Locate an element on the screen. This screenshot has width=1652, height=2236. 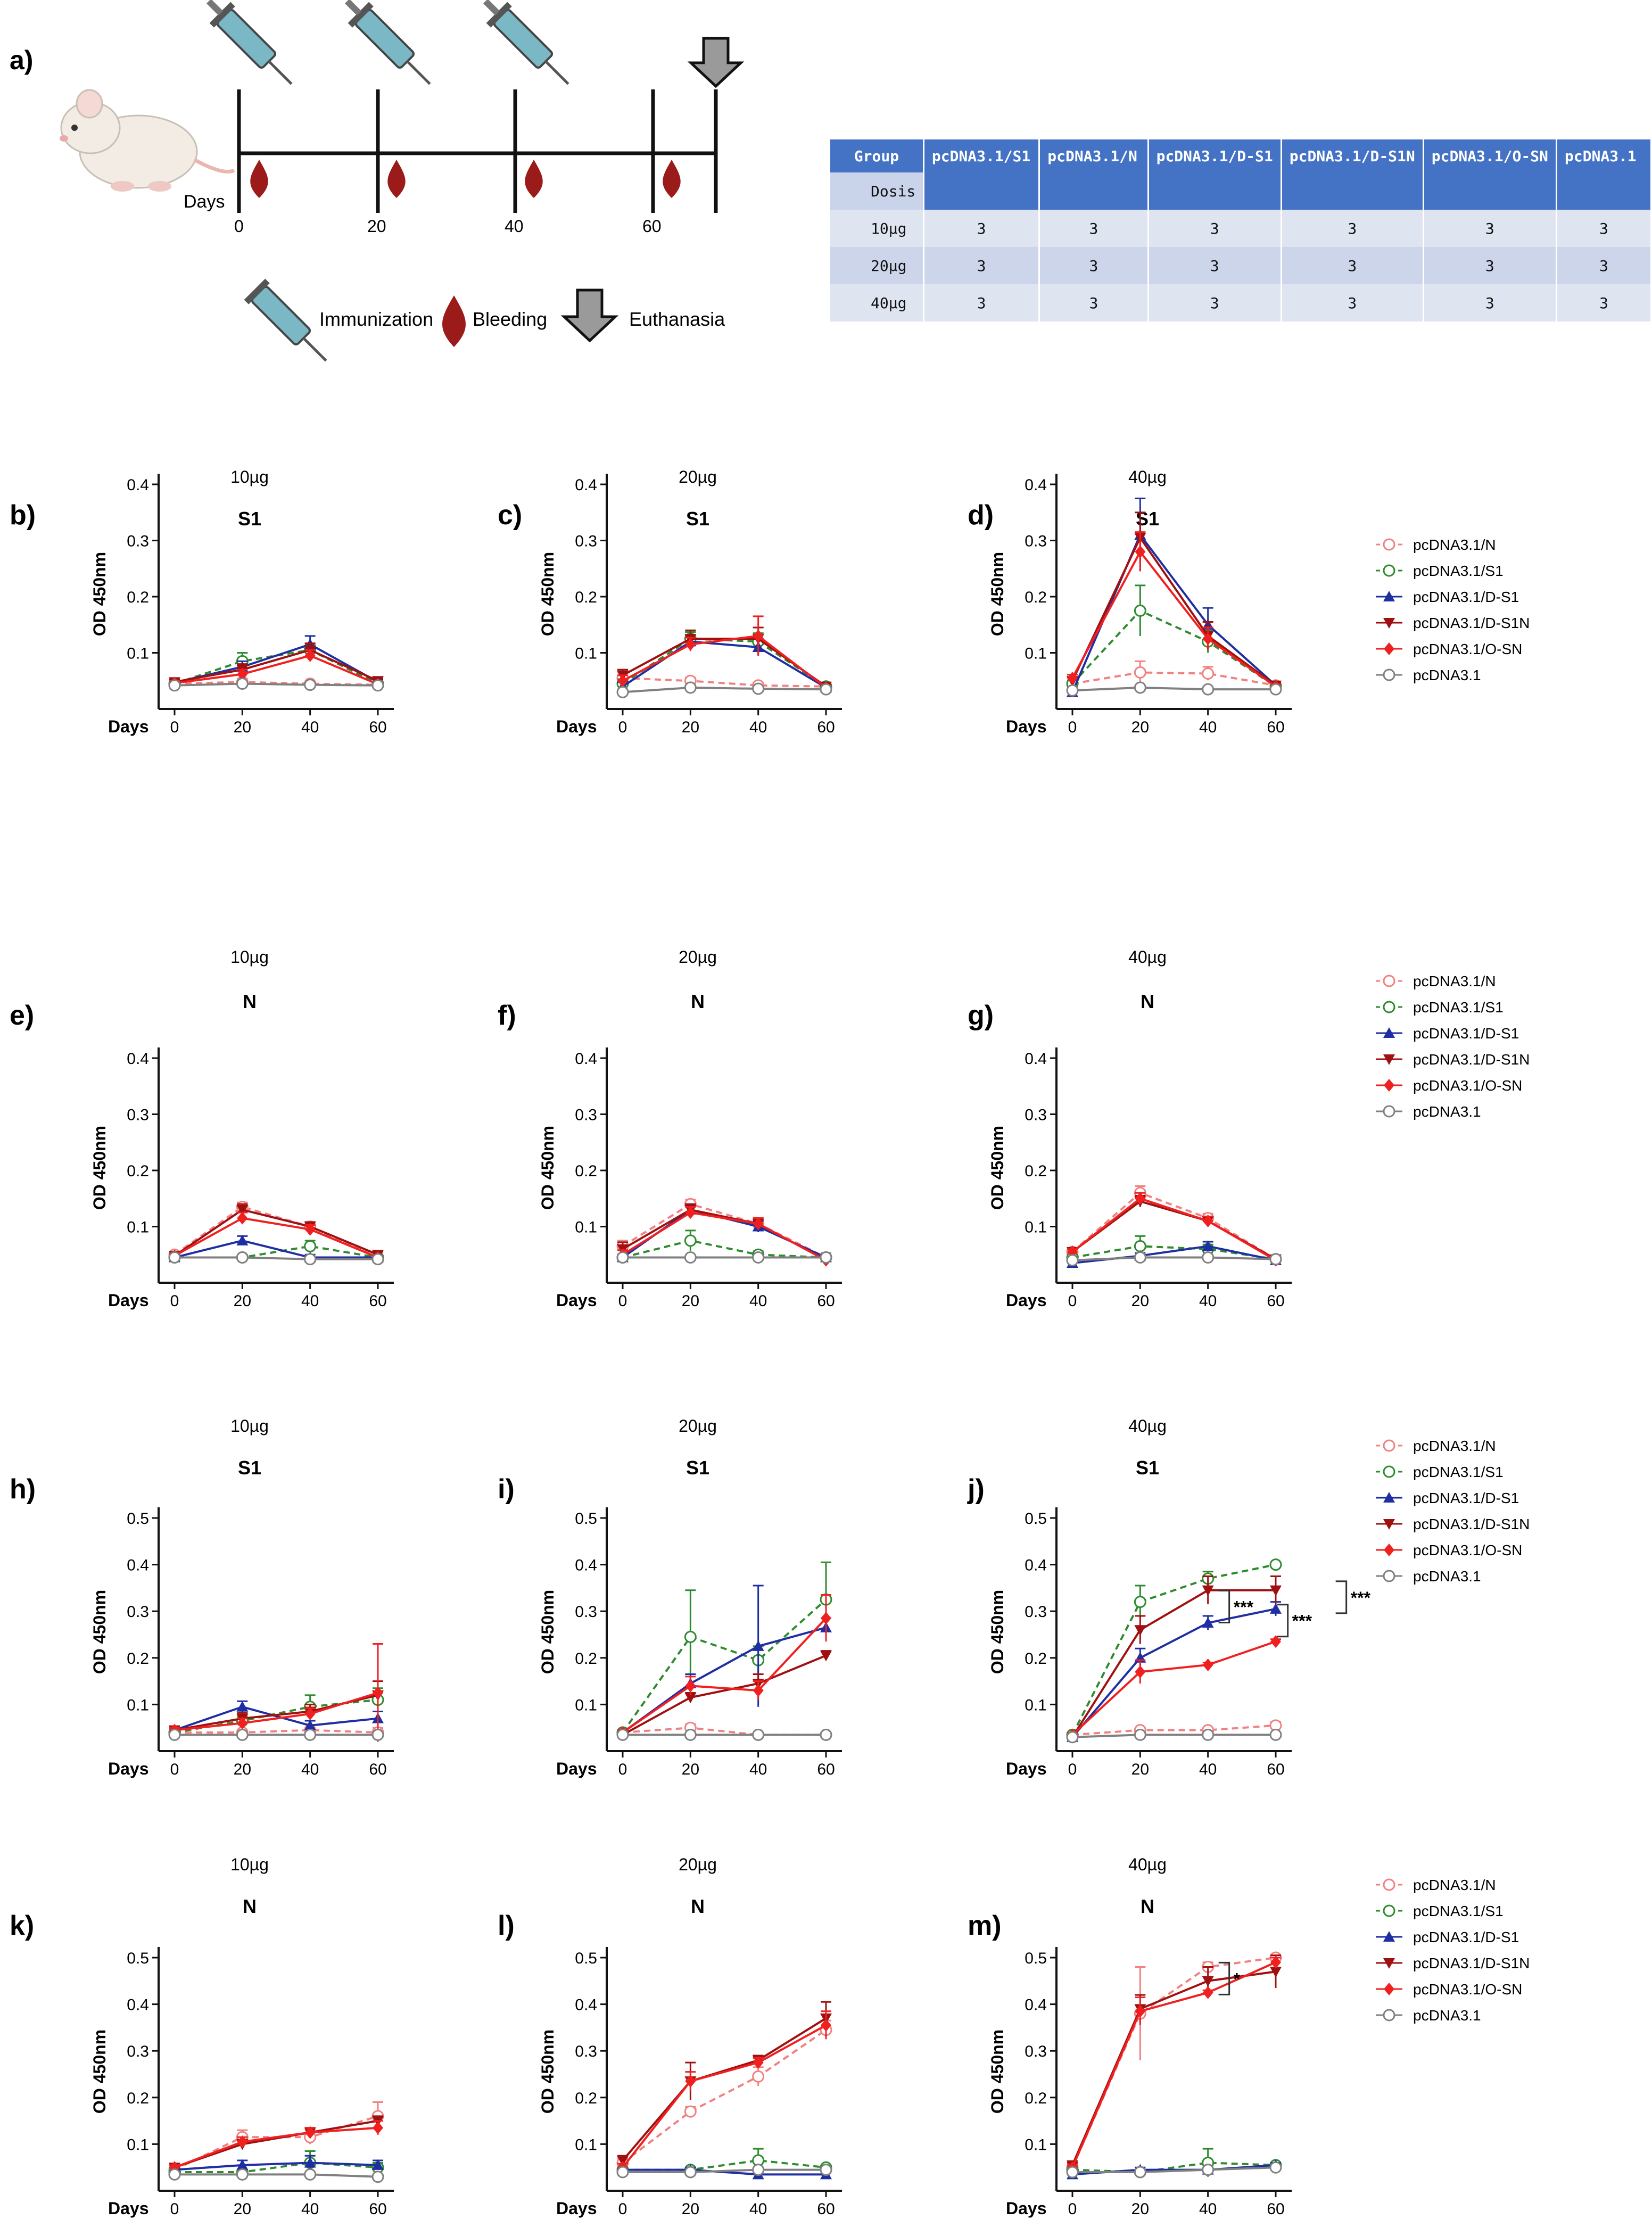
significance-label: * is located at coordinates (1237, 1979).